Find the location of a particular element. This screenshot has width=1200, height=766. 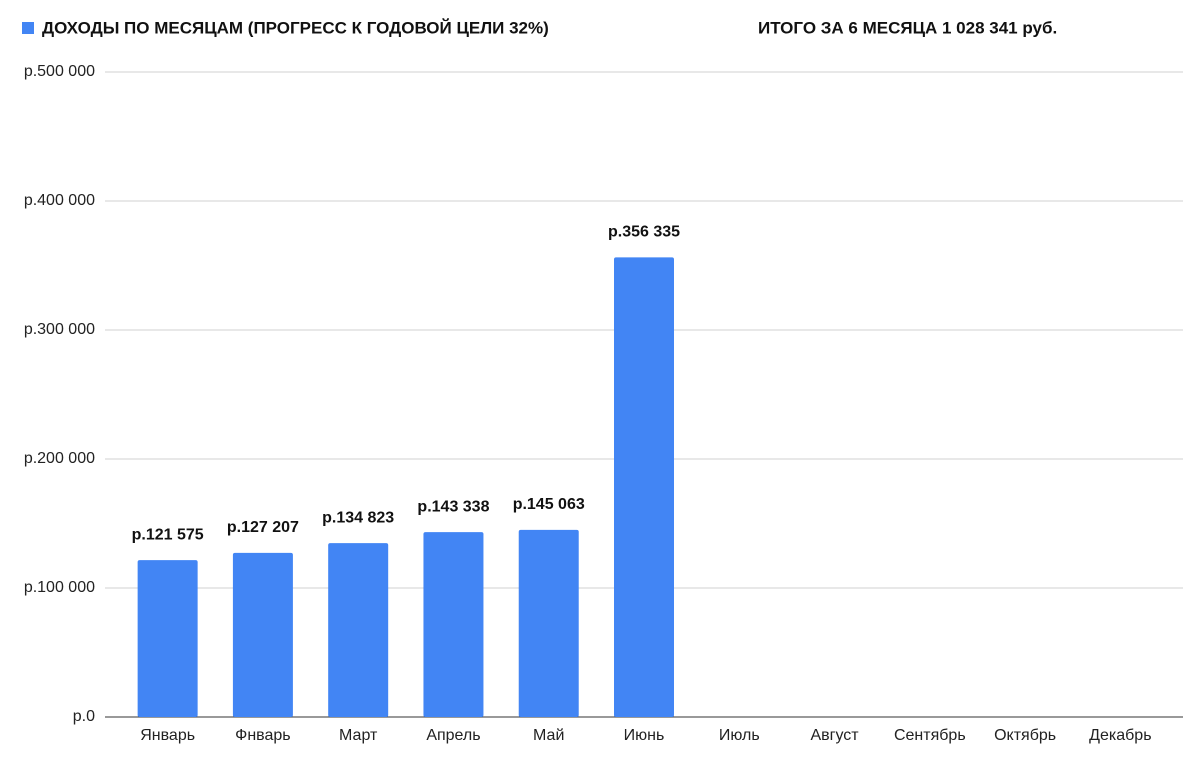

y-tick-label: р.100 000 is located at coordinates (59, 587).